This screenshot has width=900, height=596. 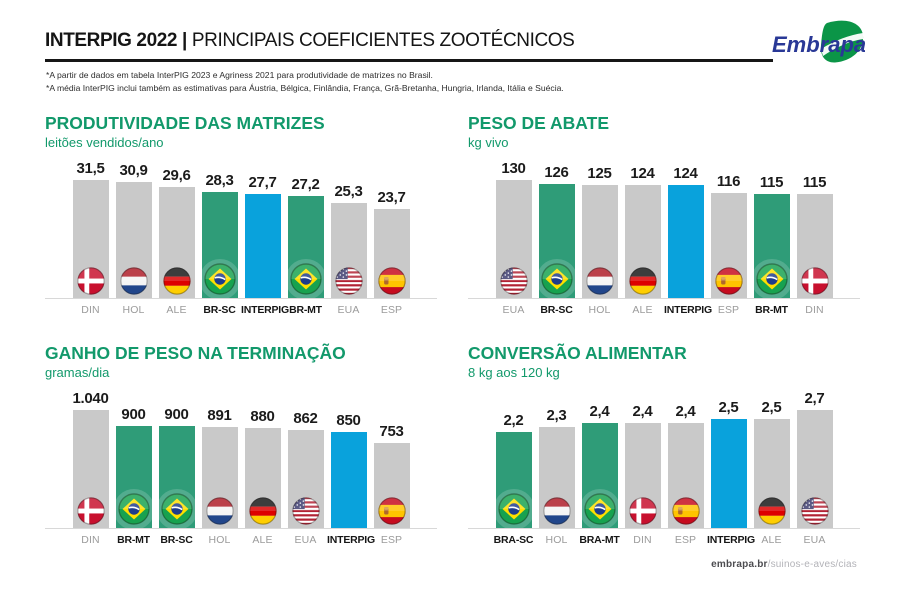 What do you see at coordinates (728, 281) in the screenshot?
I see `flag-esp` at bounding box center [728, 281].